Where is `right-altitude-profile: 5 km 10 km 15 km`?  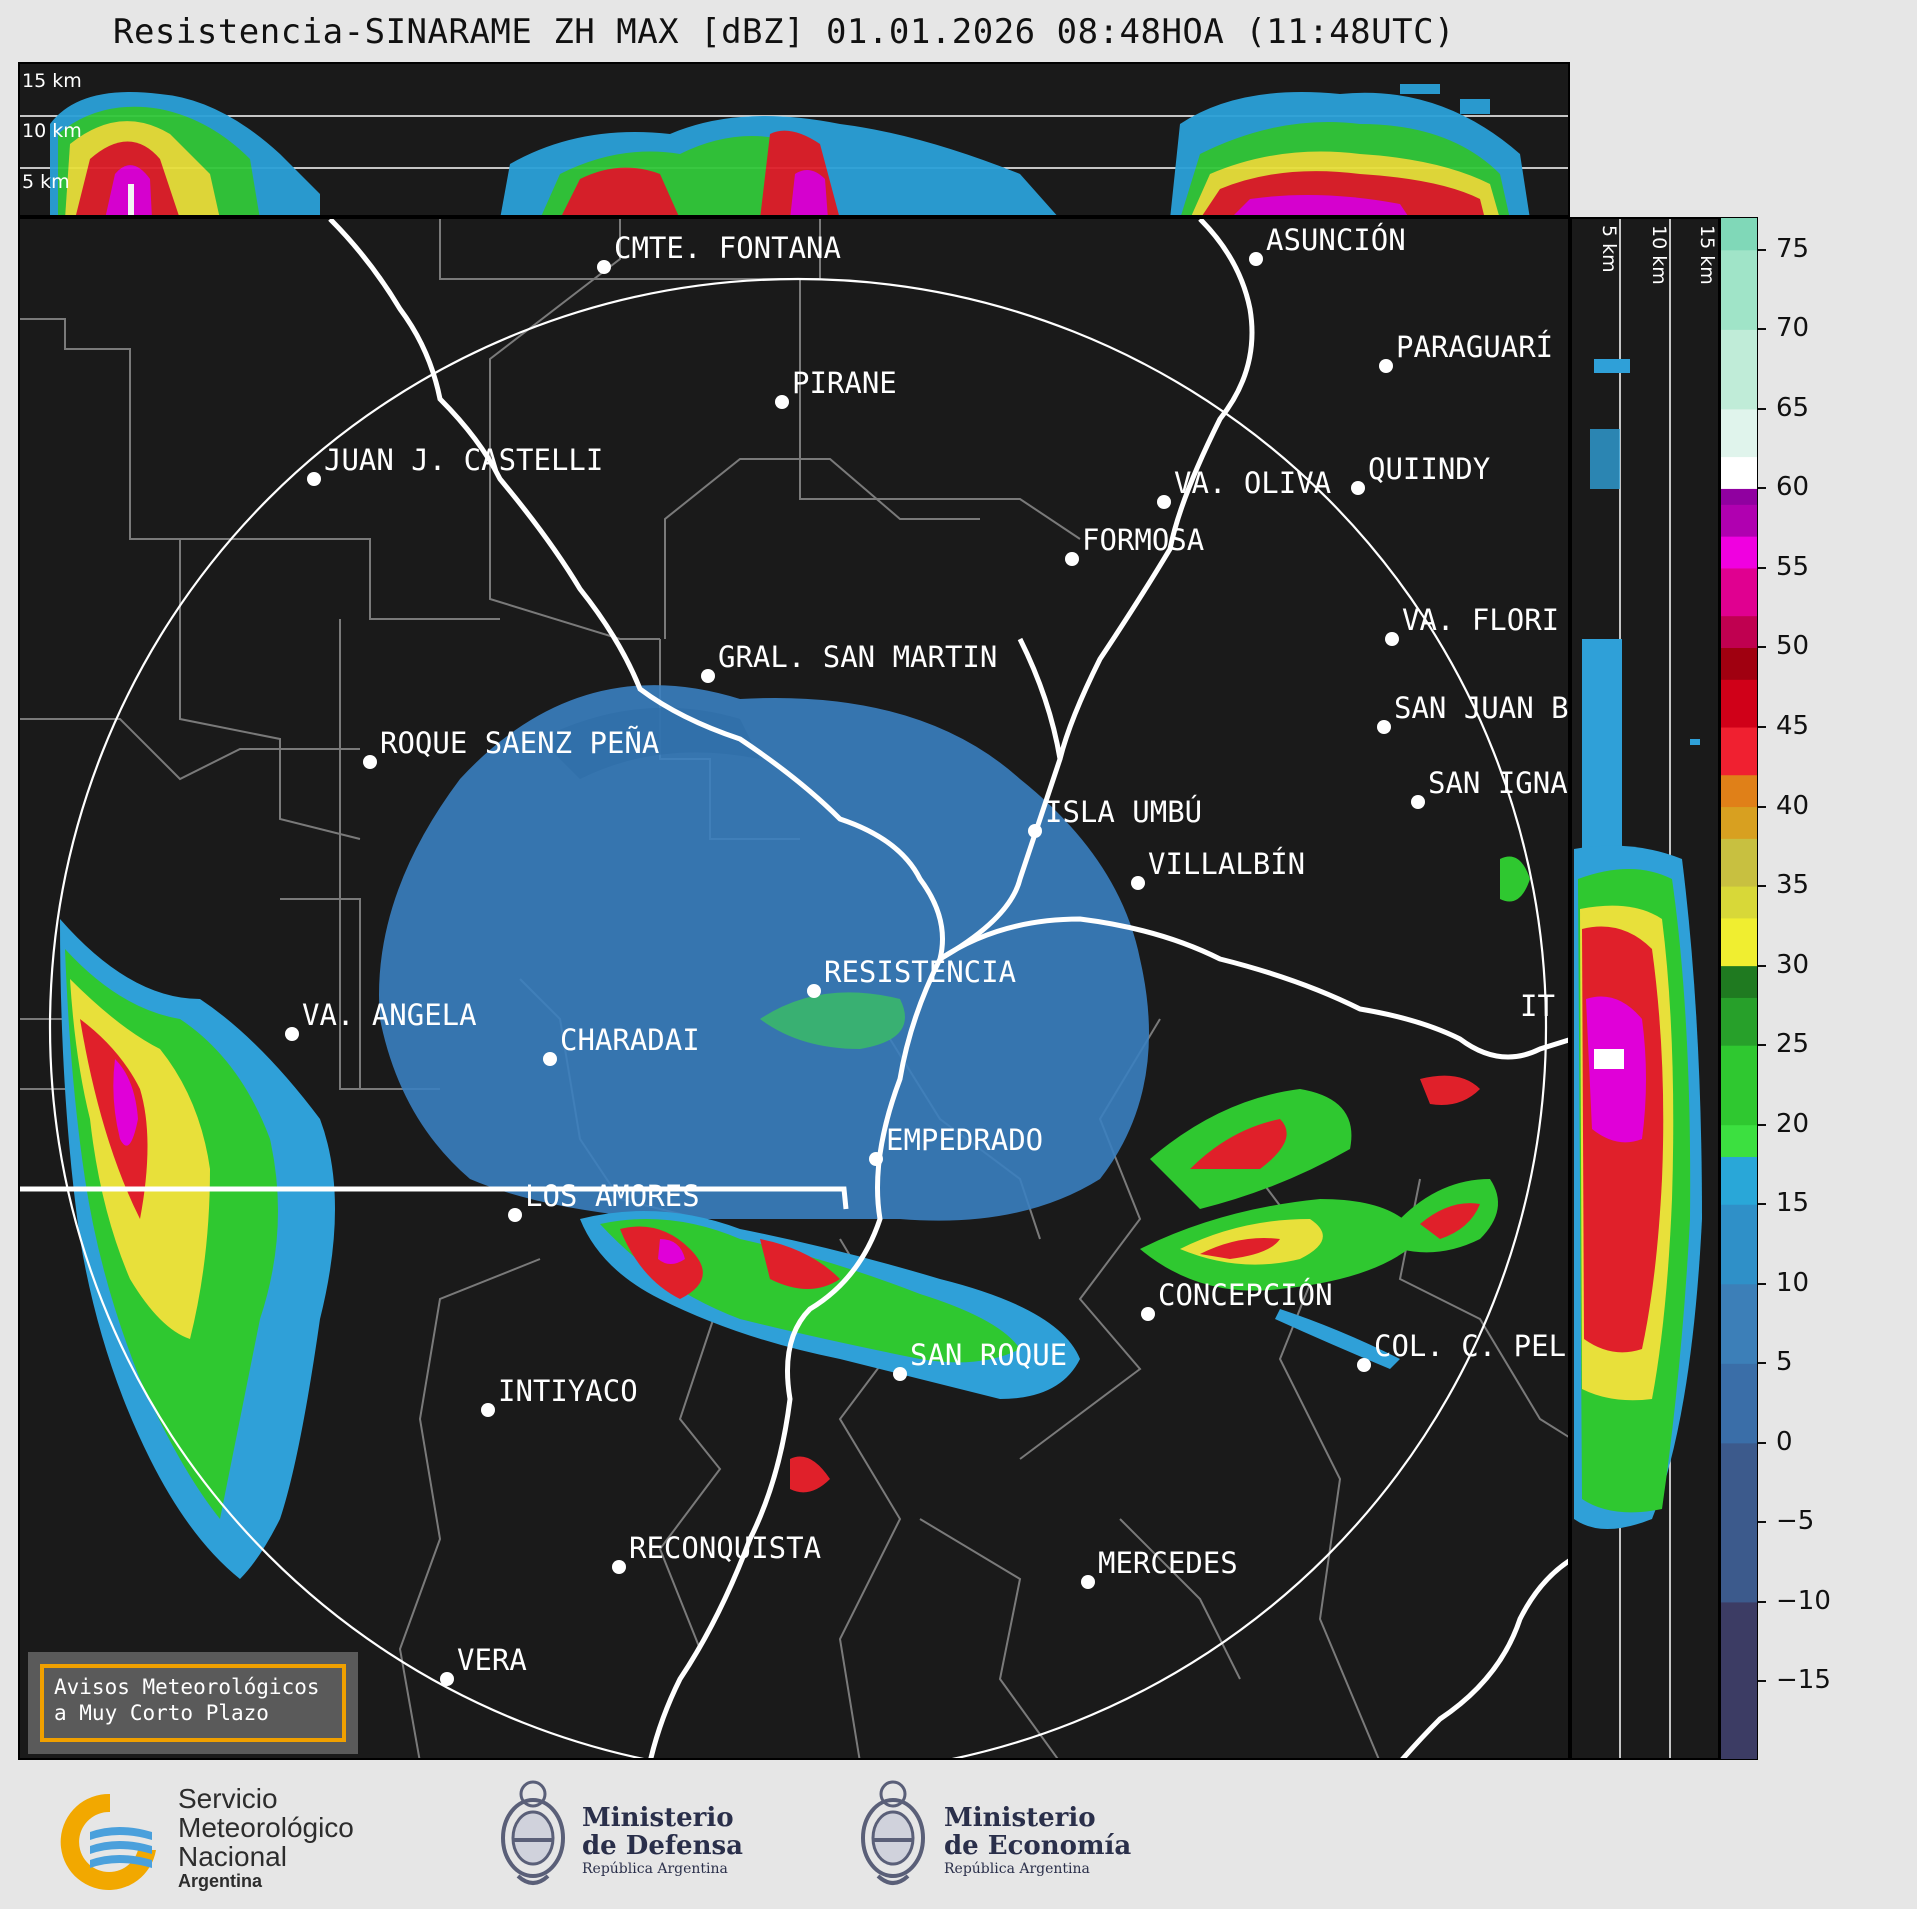
right-altitude-profile: 5 km 10 km 15 km is located at coordinates (1645, 988).